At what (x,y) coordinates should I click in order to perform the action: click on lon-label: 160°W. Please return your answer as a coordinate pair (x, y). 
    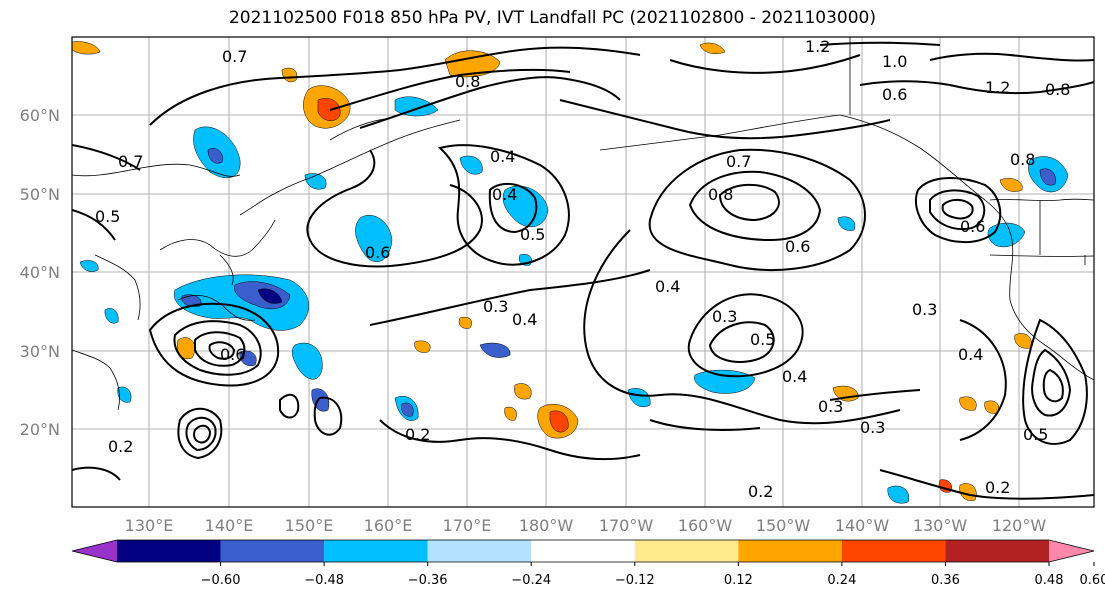
    Looking at the image, I should click on (705, 525).